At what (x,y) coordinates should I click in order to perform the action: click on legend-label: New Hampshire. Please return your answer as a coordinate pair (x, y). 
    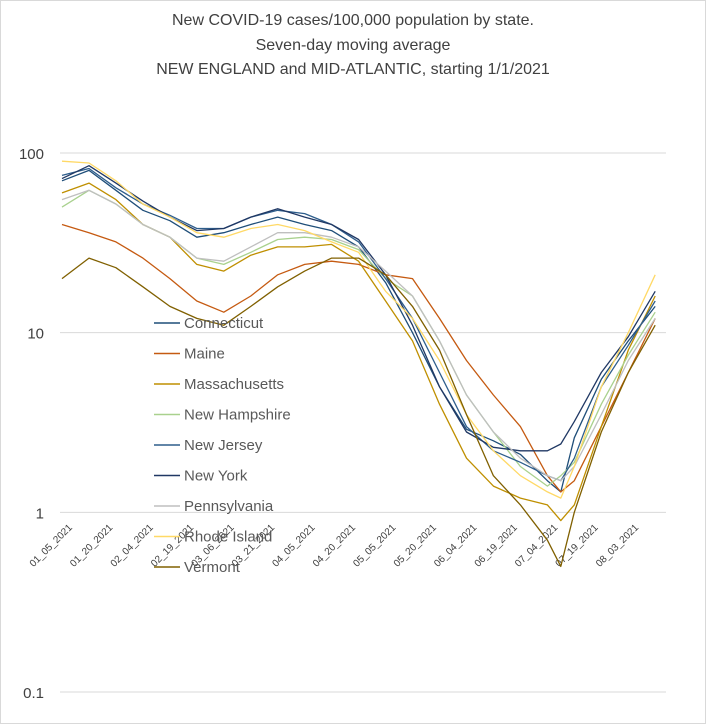
    Looking at the image, I should click on (237, 415).